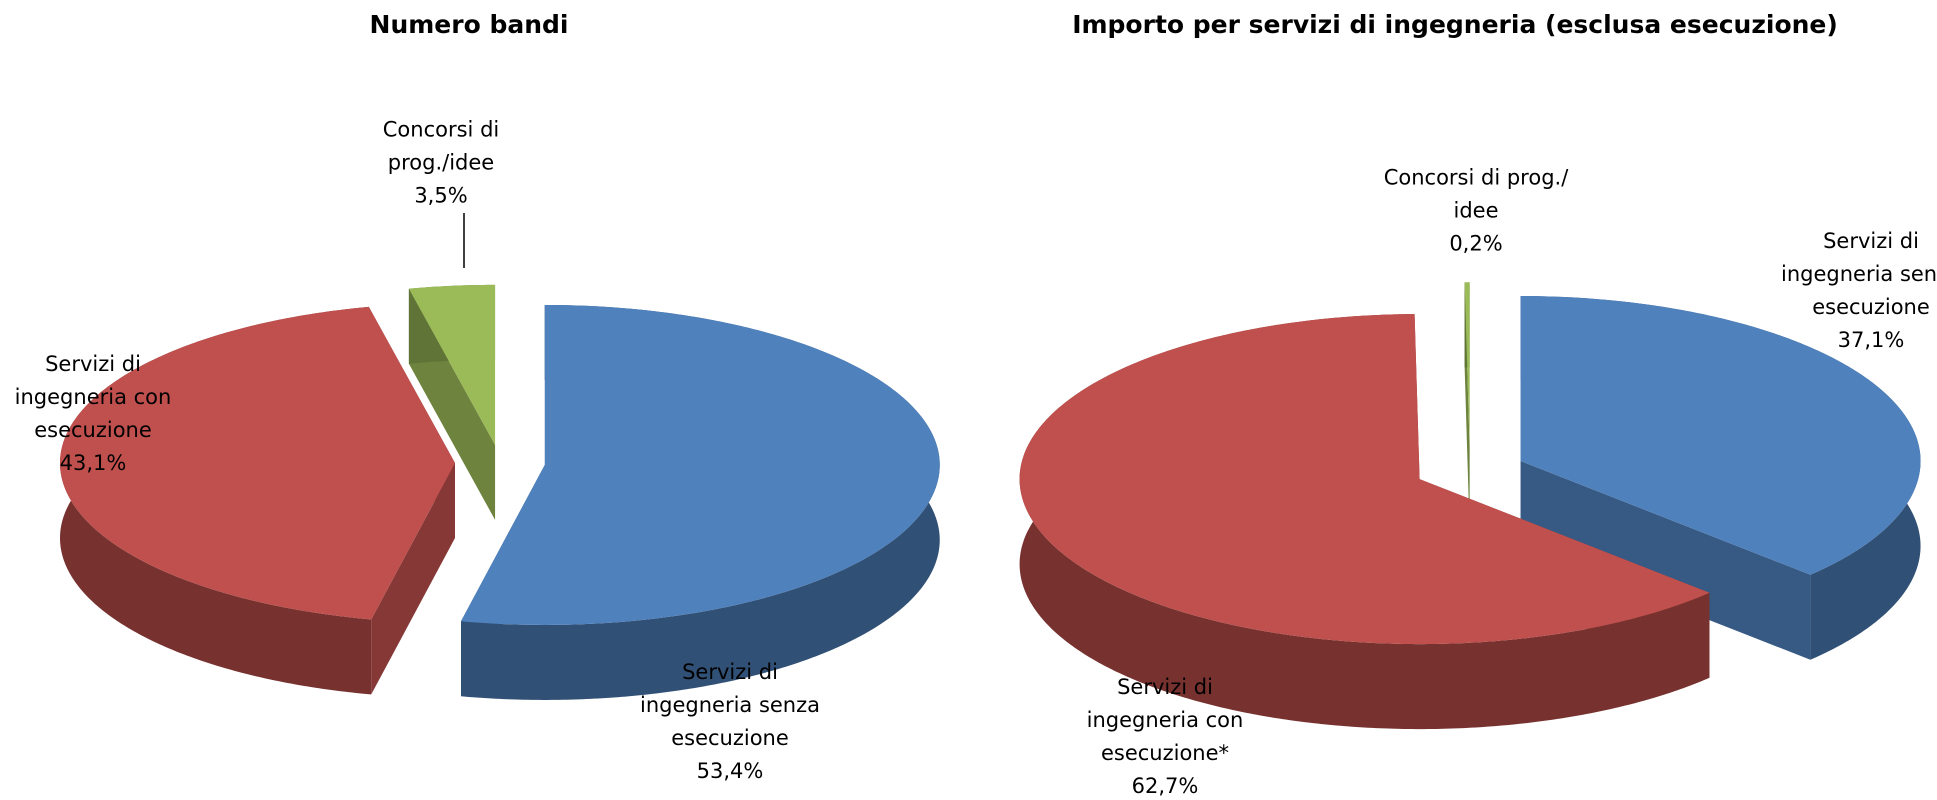 This screenshot has width=1937, height=800. What do you see at coordinates (1476, 243) in the screenshot?
I see `label-value: 0,2%` at bounding box center [1476, 243].